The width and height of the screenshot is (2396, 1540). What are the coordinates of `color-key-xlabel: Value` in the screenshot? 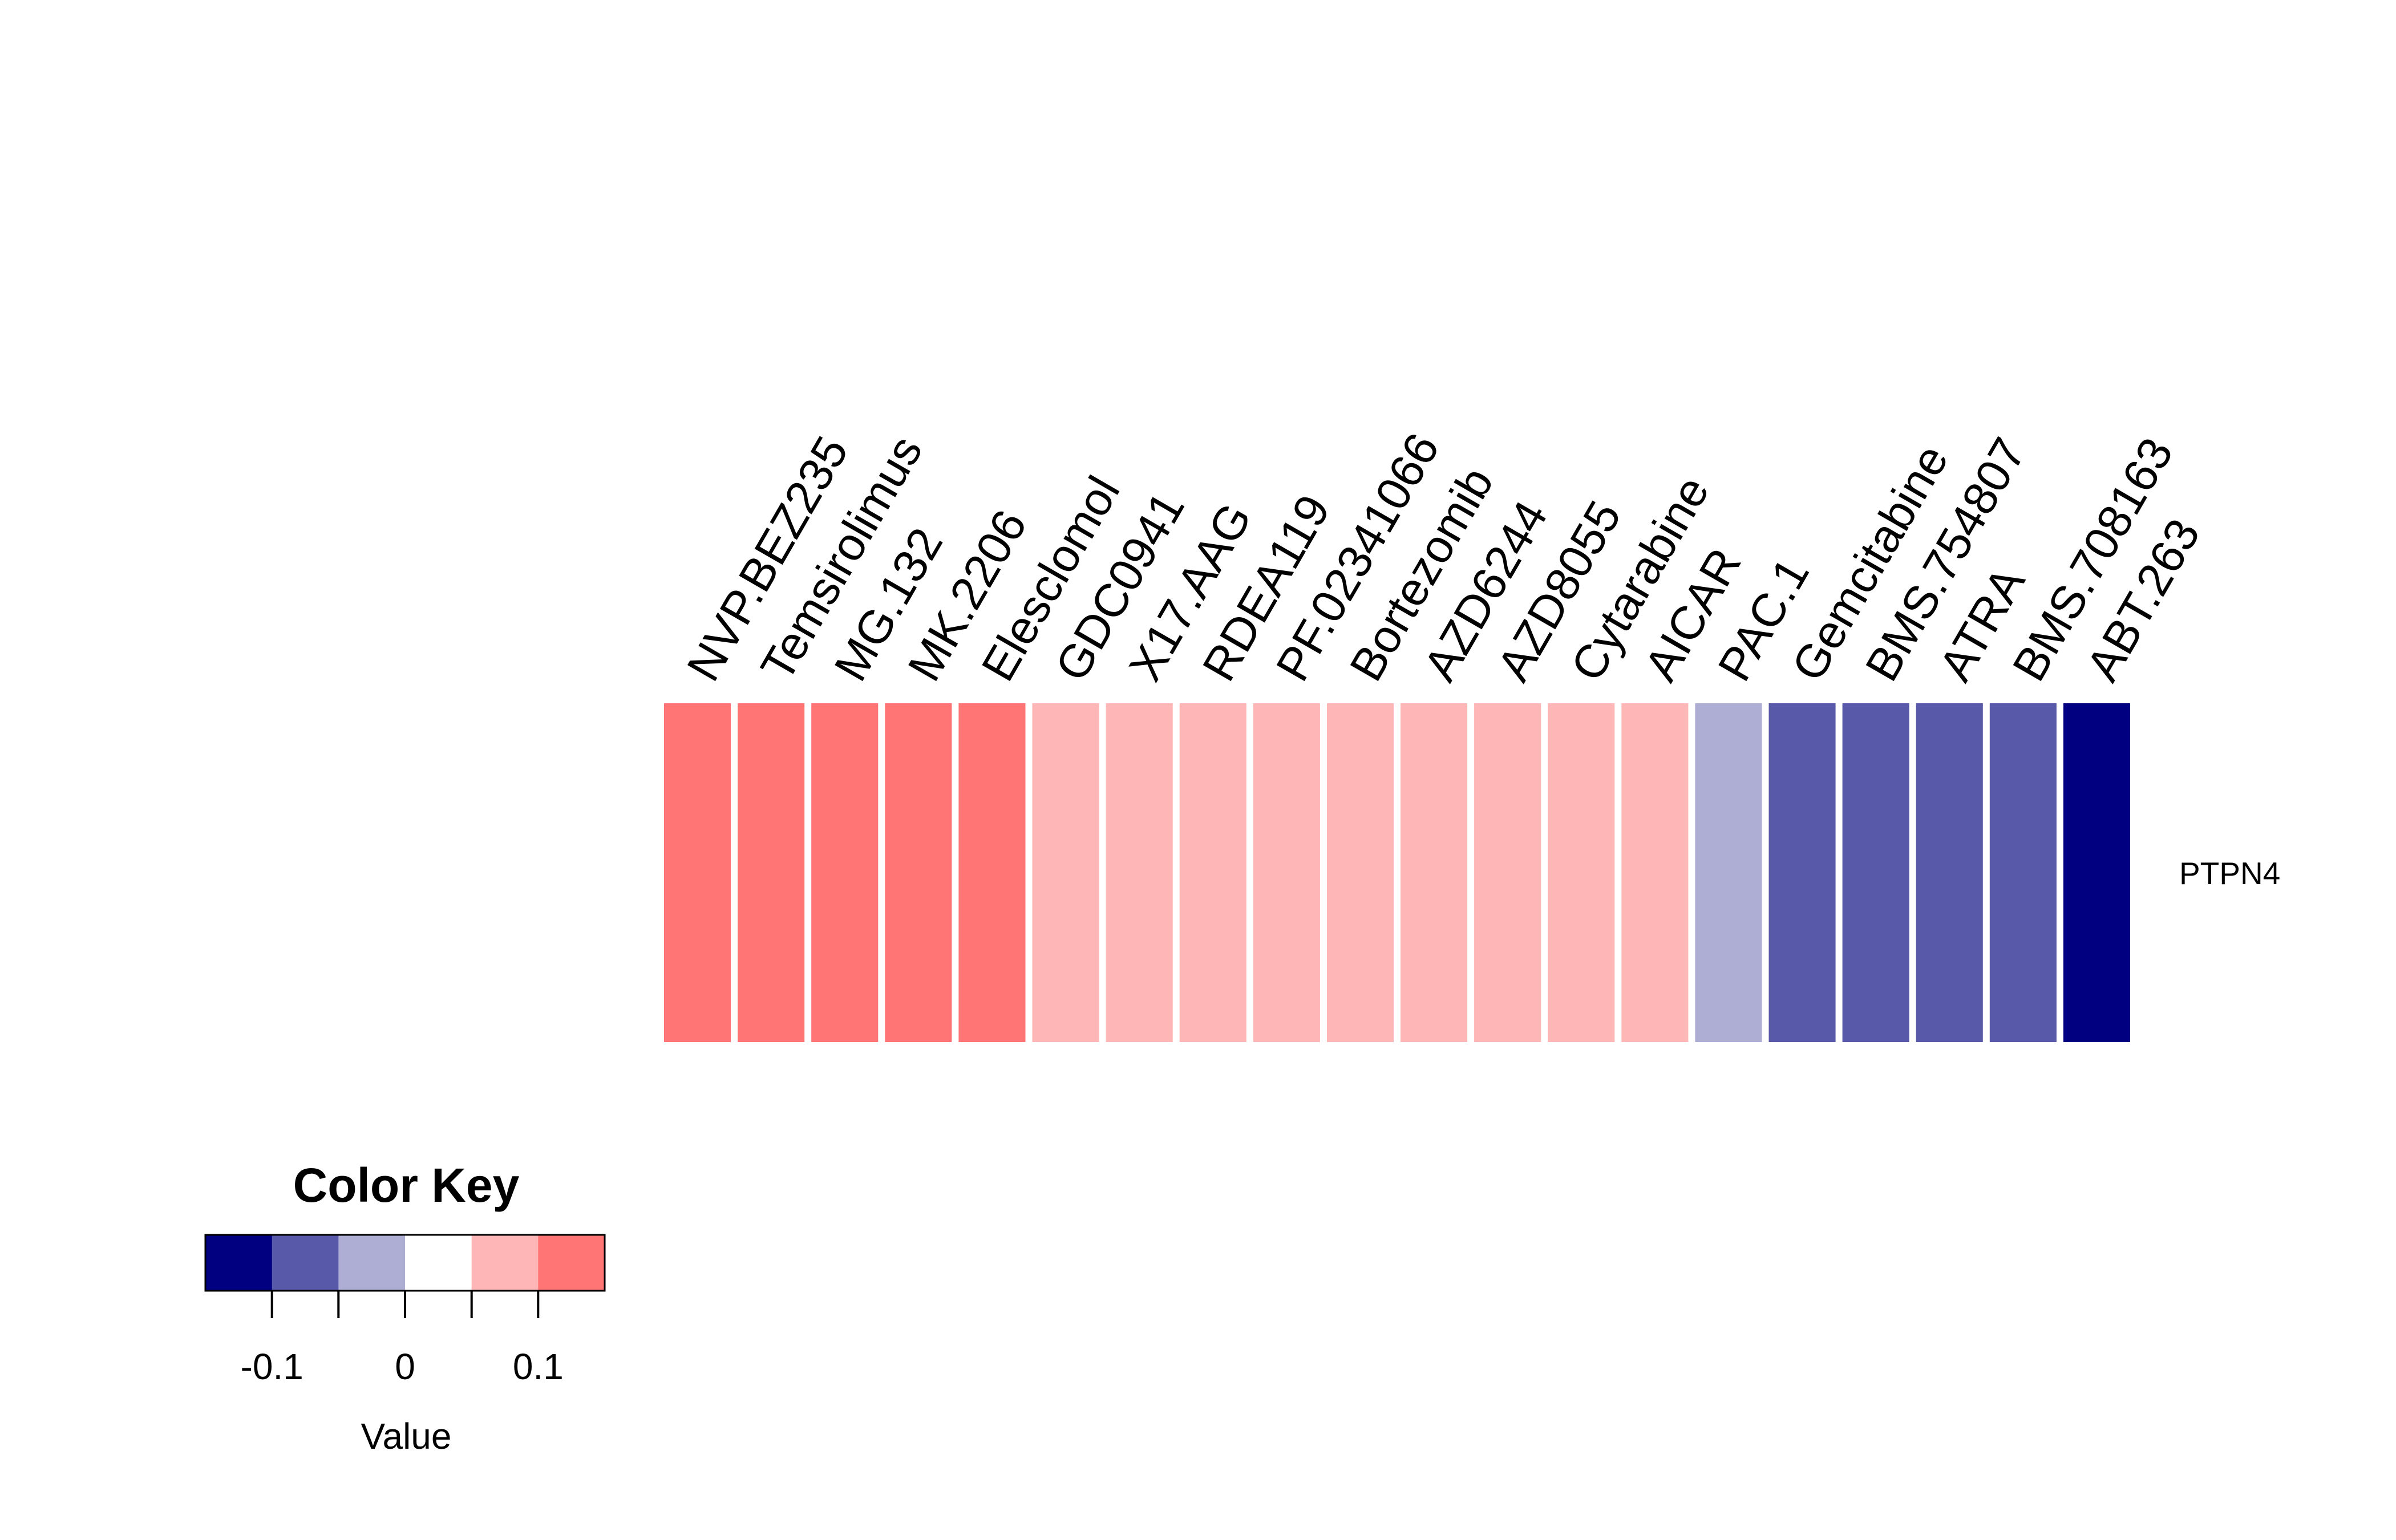 It's located at (406, 1437).